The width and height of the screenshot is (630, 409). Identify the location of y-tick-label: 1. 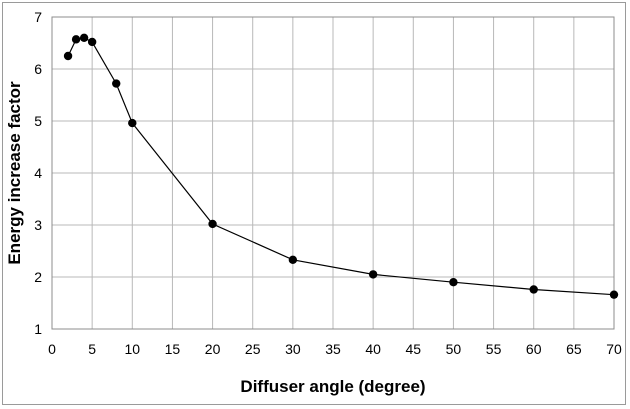
(38, 329).